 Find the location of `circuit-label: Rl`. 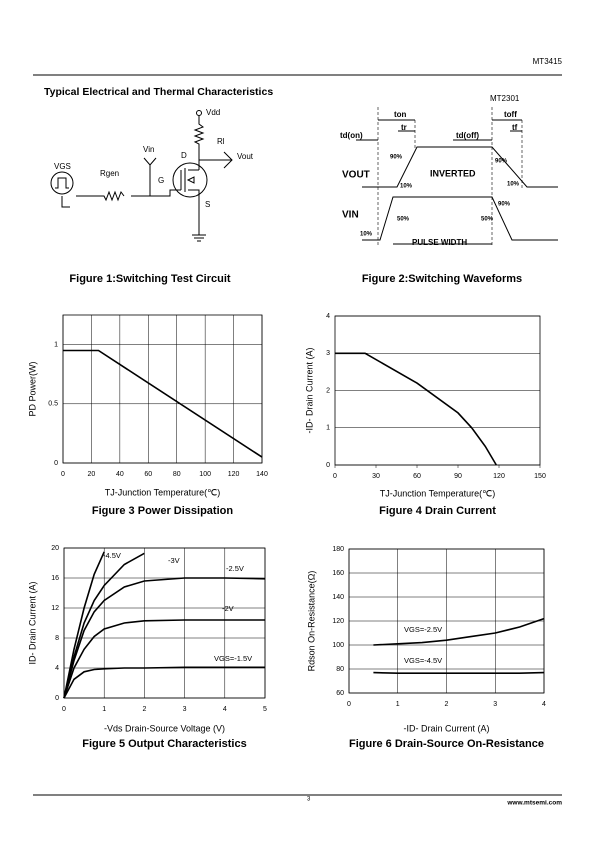

circuit-label: Rl is located at coordinates (221, 141).